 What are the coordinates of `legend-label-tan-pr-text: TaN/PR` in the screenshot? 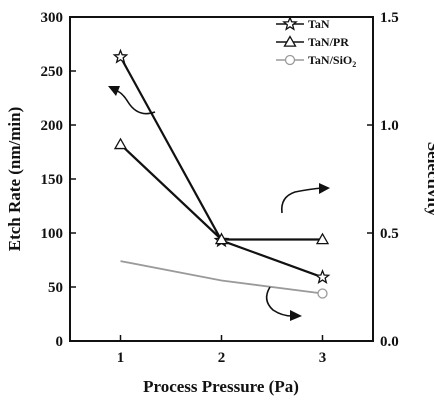 It's located at (328, 42).